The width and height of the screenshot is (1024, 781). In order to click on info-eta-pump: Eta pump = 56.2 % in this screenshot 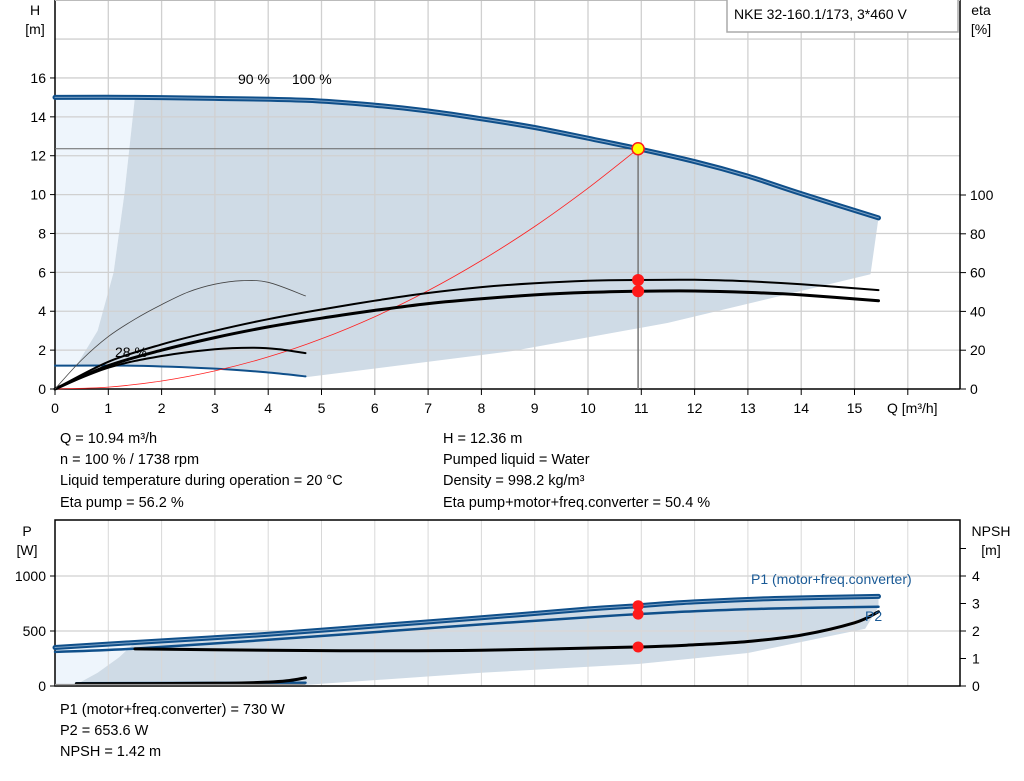, I will do `click(122, 503)`.